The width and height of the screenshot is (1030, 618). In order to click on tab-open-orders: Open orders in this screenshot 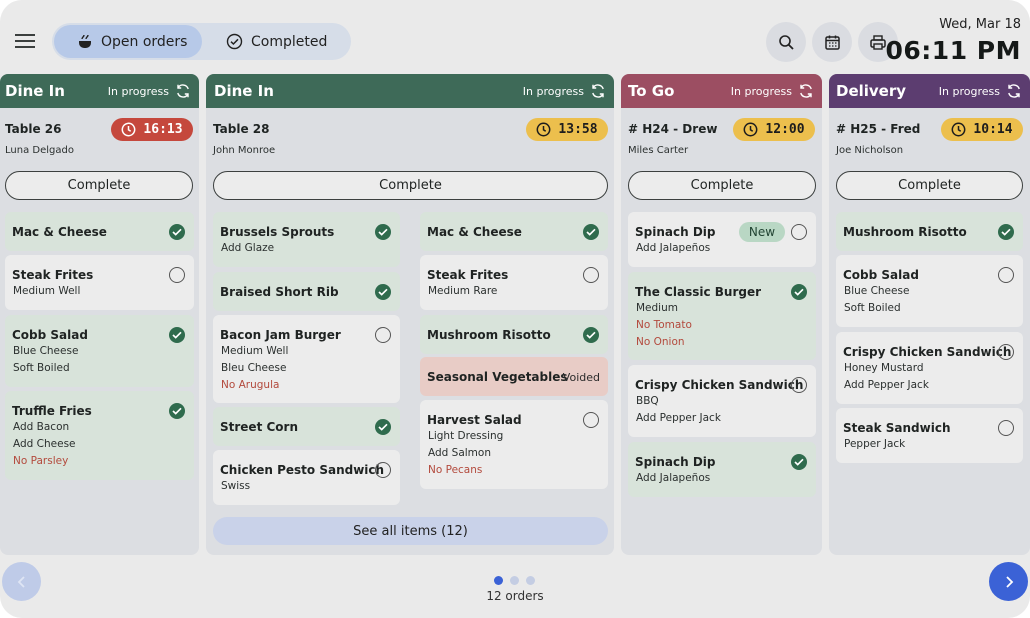, I will do `click(128, 41)`.